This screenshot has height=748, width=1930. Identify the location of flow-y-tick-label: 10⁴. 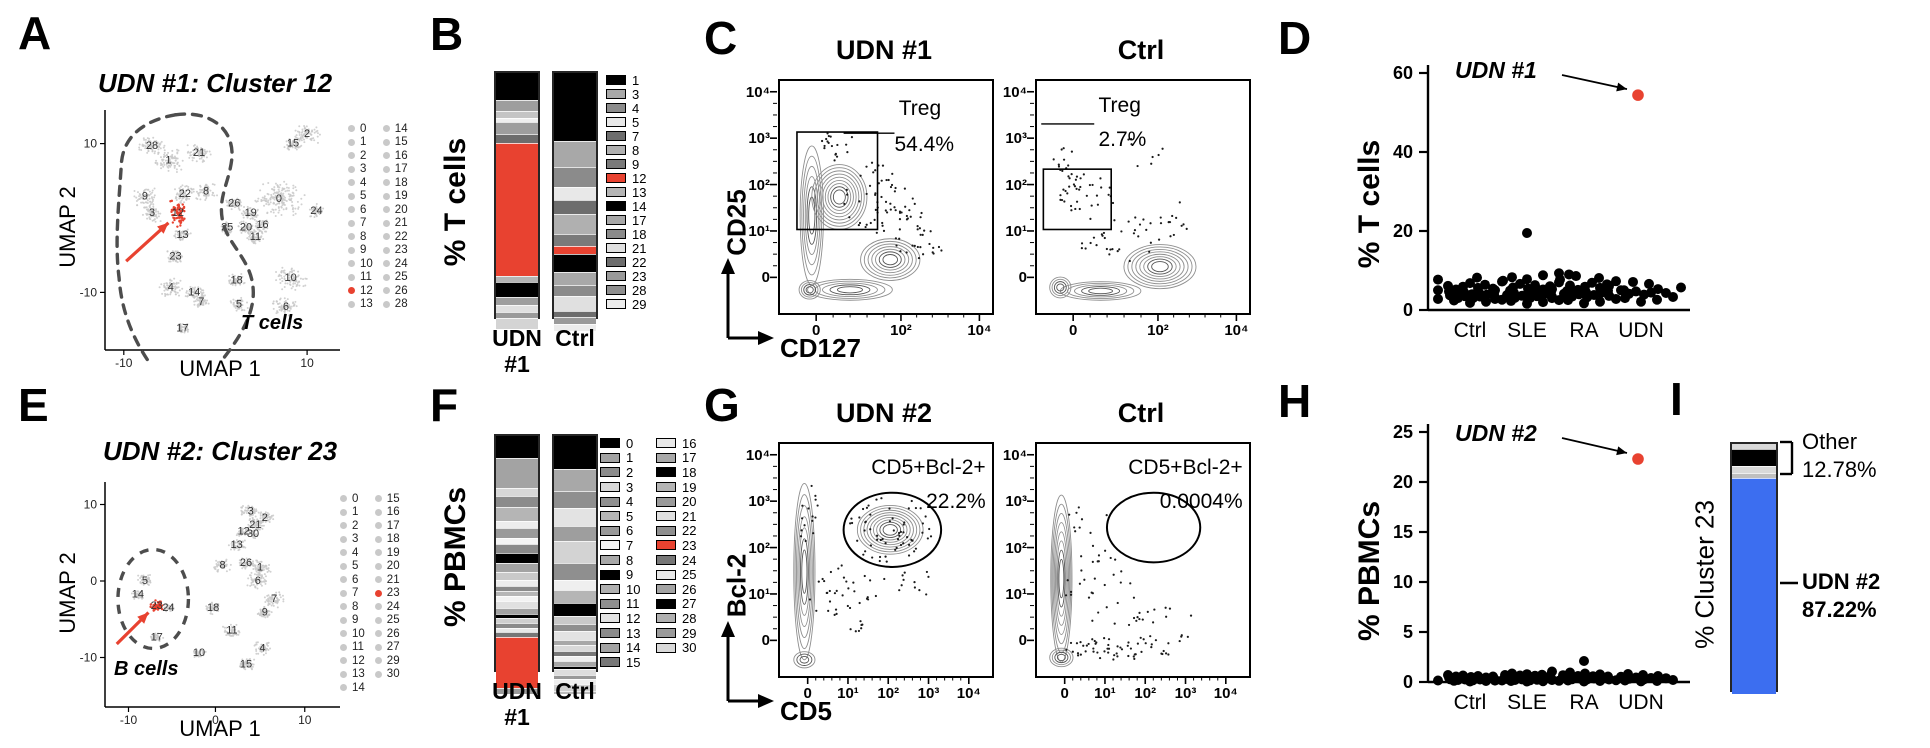
(1014, 455).